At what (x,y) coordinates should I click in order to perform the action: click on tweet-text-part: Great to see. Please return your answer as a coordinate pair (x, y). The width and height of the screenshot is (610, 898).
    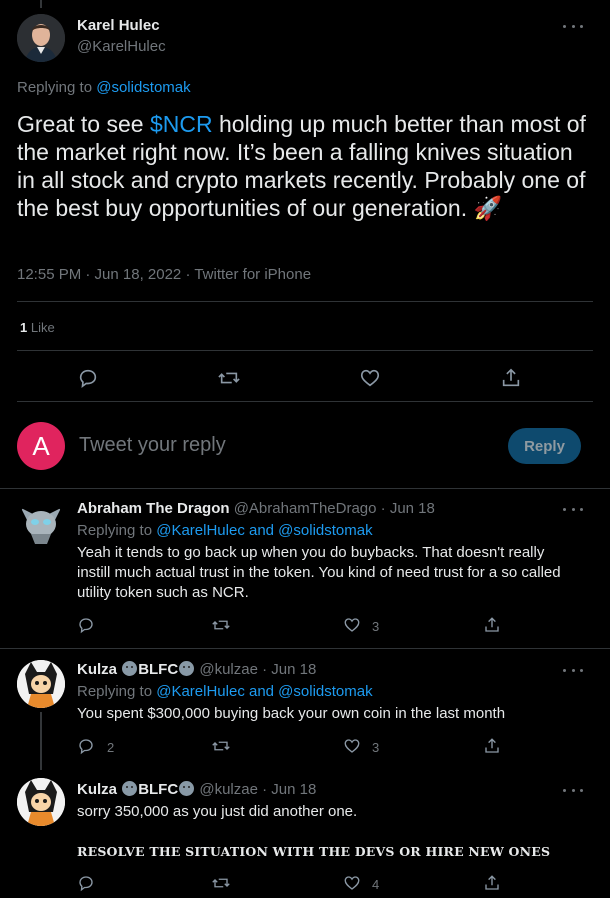
    Looking at the image, I should click on (83, 124).